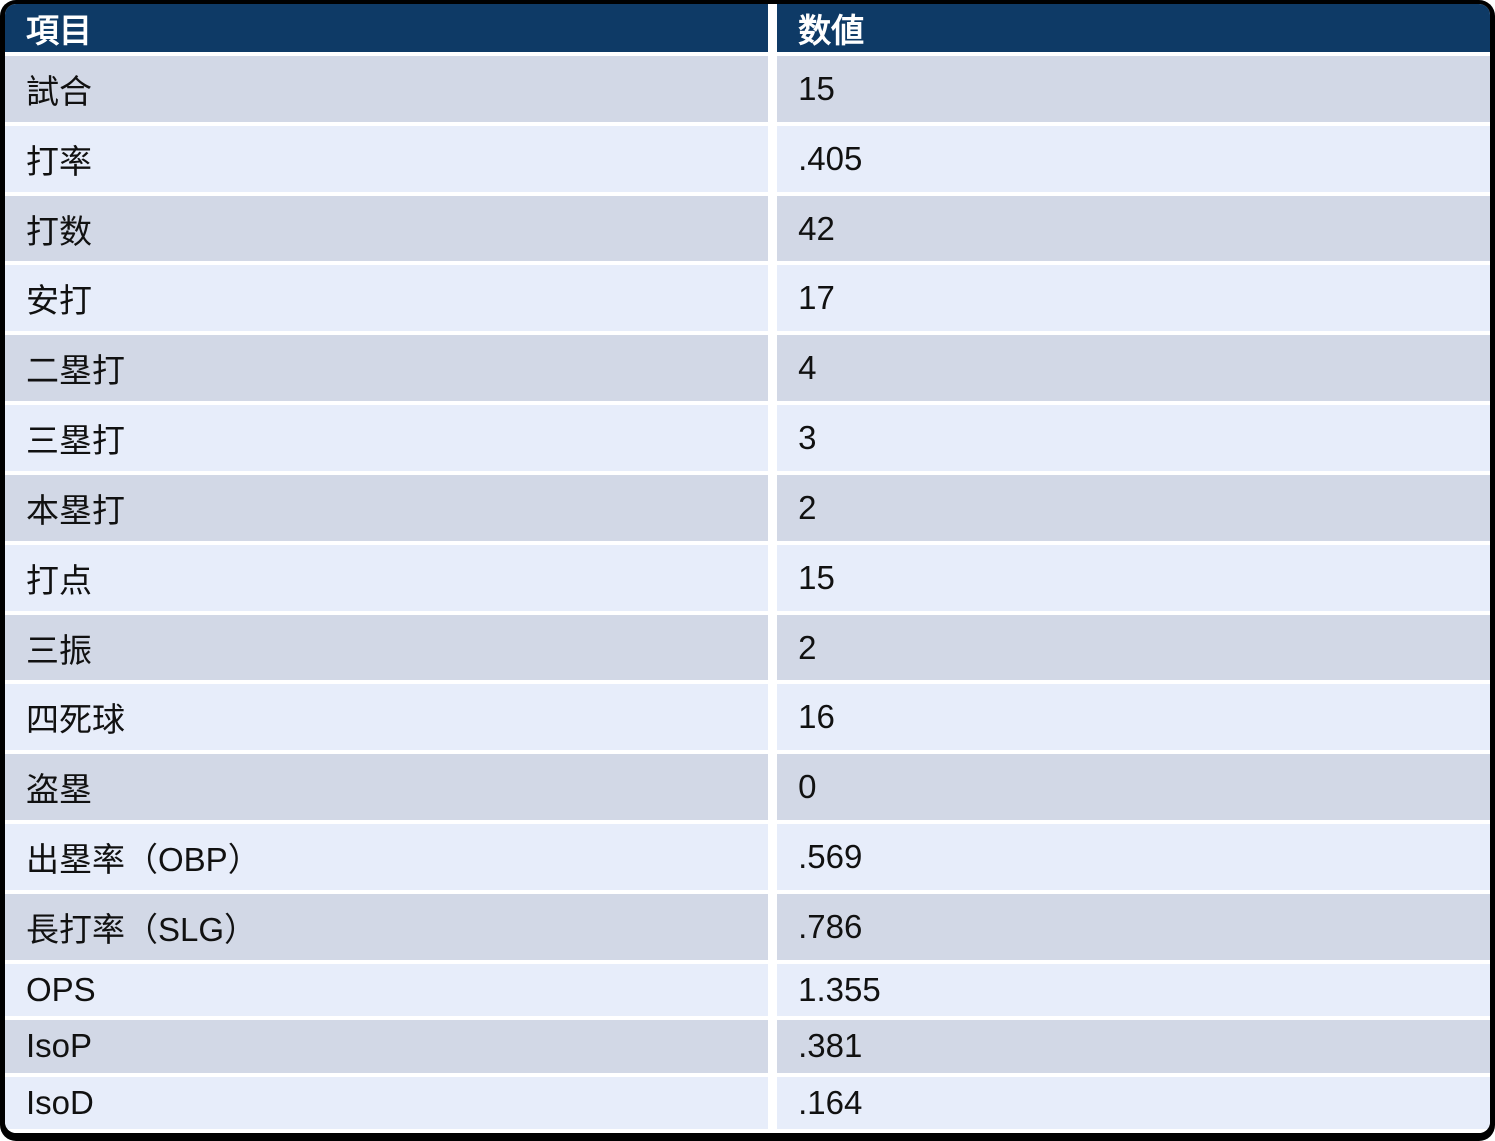 This screenshot has width=1495, height=1141. What do you see at coordinates (391, 440) in the screenshot?
I see `item-cell: 三塁打` at bounding box center [391, 440].